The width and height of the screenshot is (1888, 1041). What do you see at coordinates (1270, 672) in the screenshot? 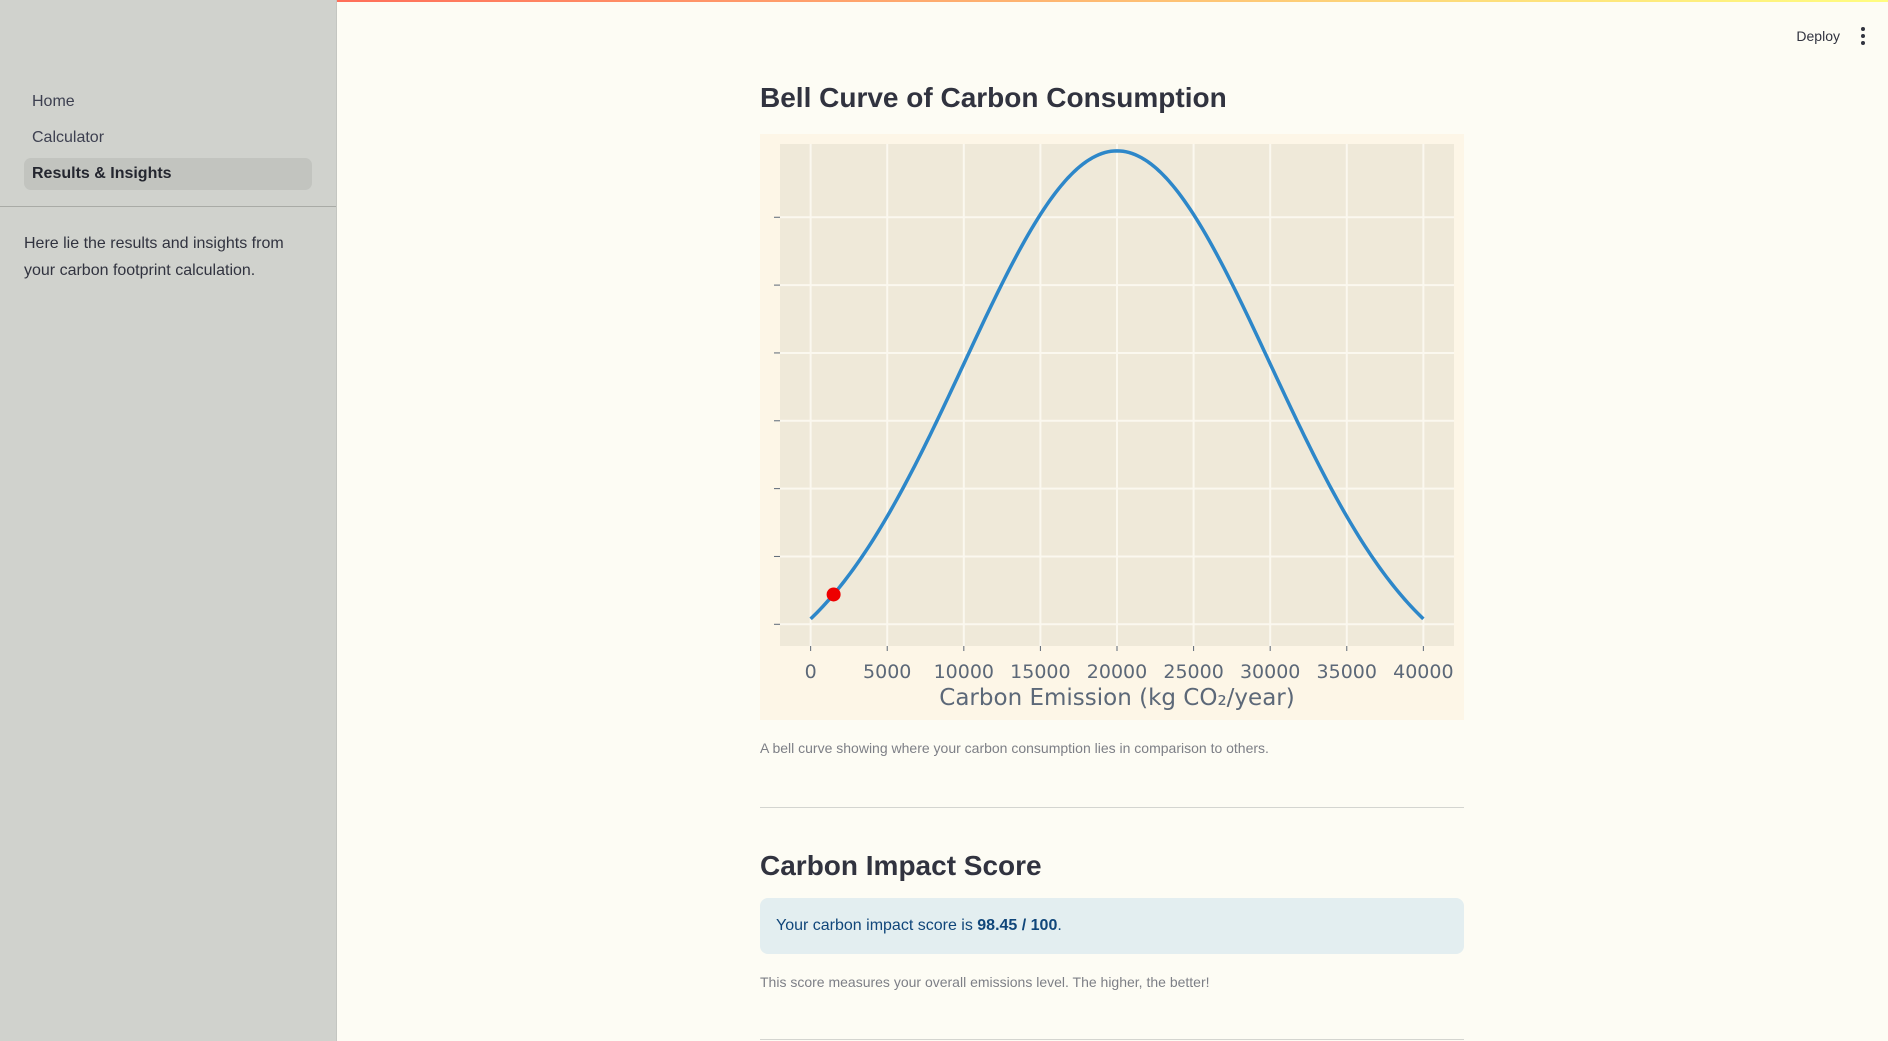
I see `x-tick-label: 30000` at bounding box center [1270, 672].